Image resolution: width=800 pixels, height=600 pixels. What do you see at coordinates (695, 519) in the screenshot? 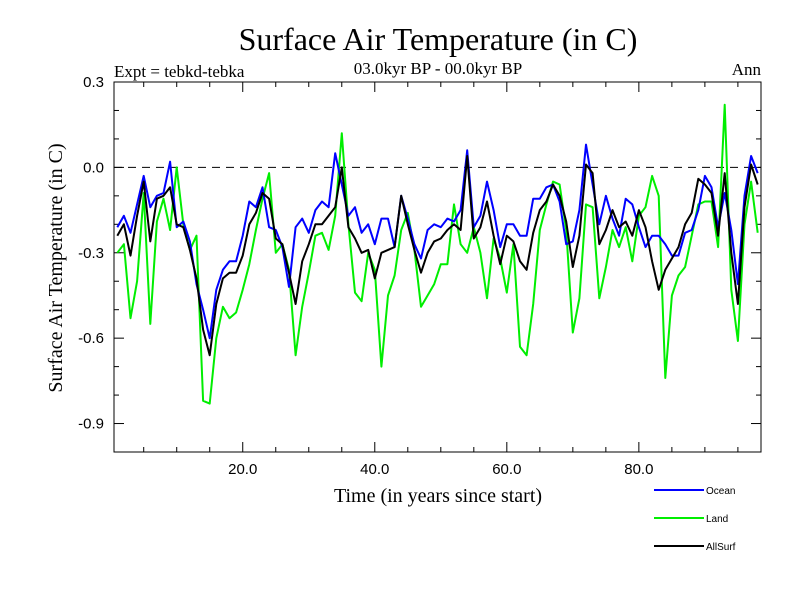
I see `legend: Ocean Land AllSurf` at bounding box center [695, 519].